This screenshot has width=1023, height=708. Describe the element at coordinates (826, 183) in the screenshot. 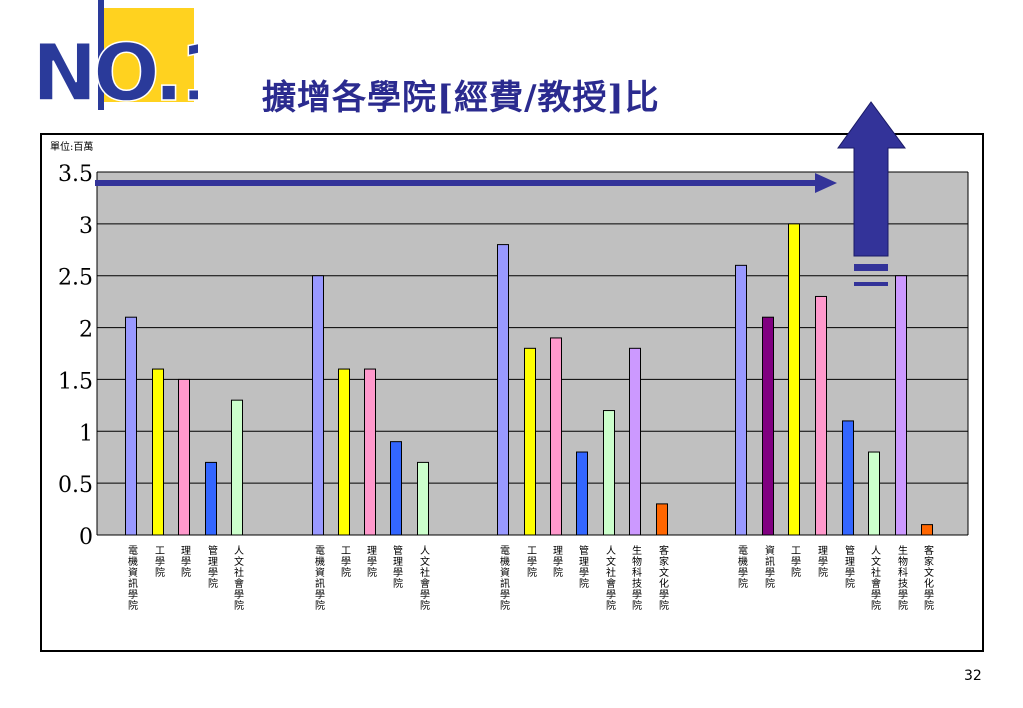

I see `horizontal-arrow-head` at that location.